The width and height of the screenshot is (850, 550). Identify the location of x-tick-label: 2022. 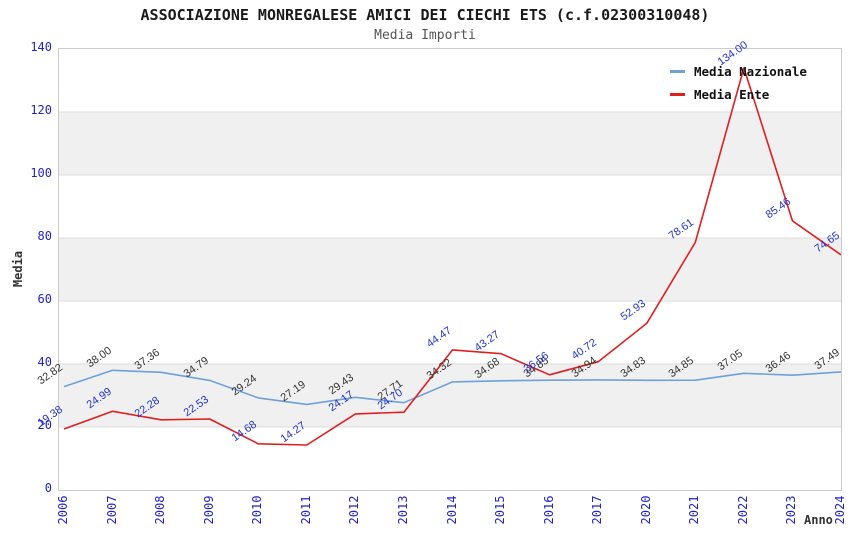
(742, 510).